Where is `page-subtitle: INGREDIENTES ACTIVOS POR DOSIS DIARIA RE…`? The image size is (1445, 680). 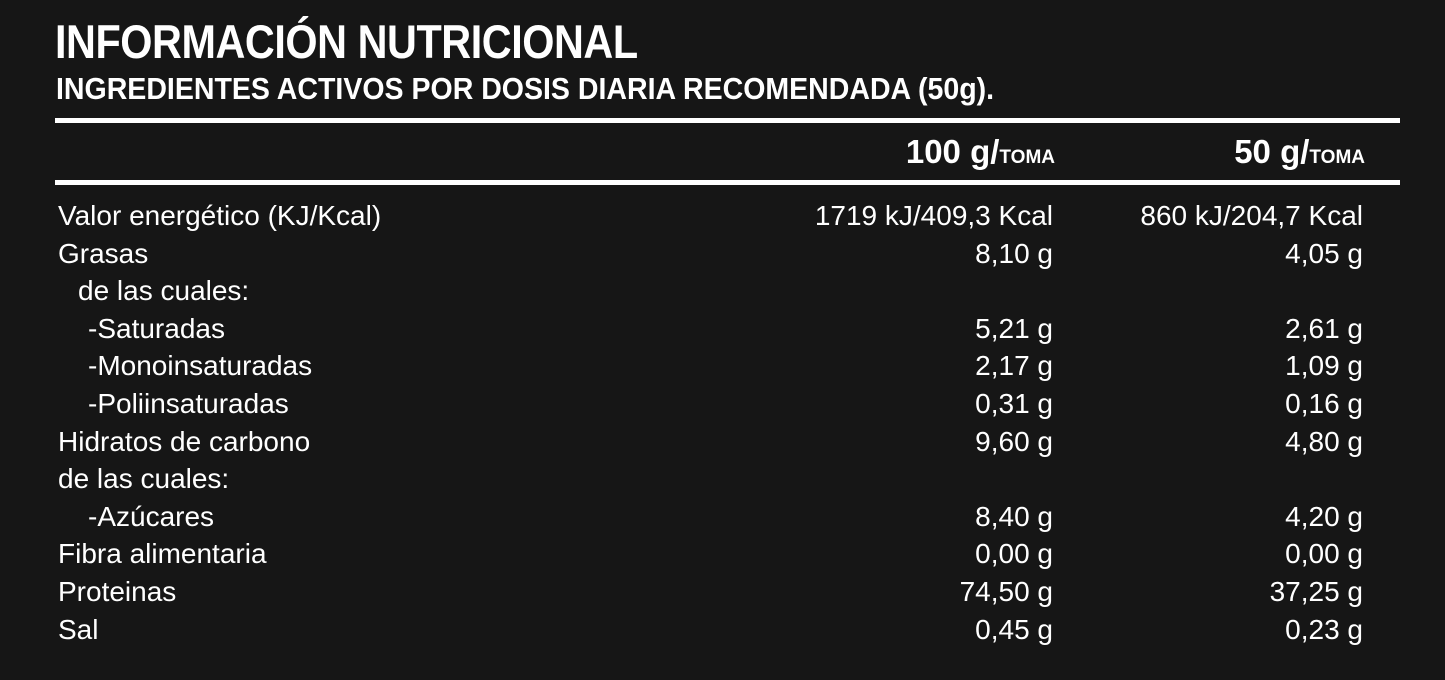 page-subtitle: INGREDIENTES ACTIVOS POR DOSIS DIARIA RE… is located at coordinates (525, 88).